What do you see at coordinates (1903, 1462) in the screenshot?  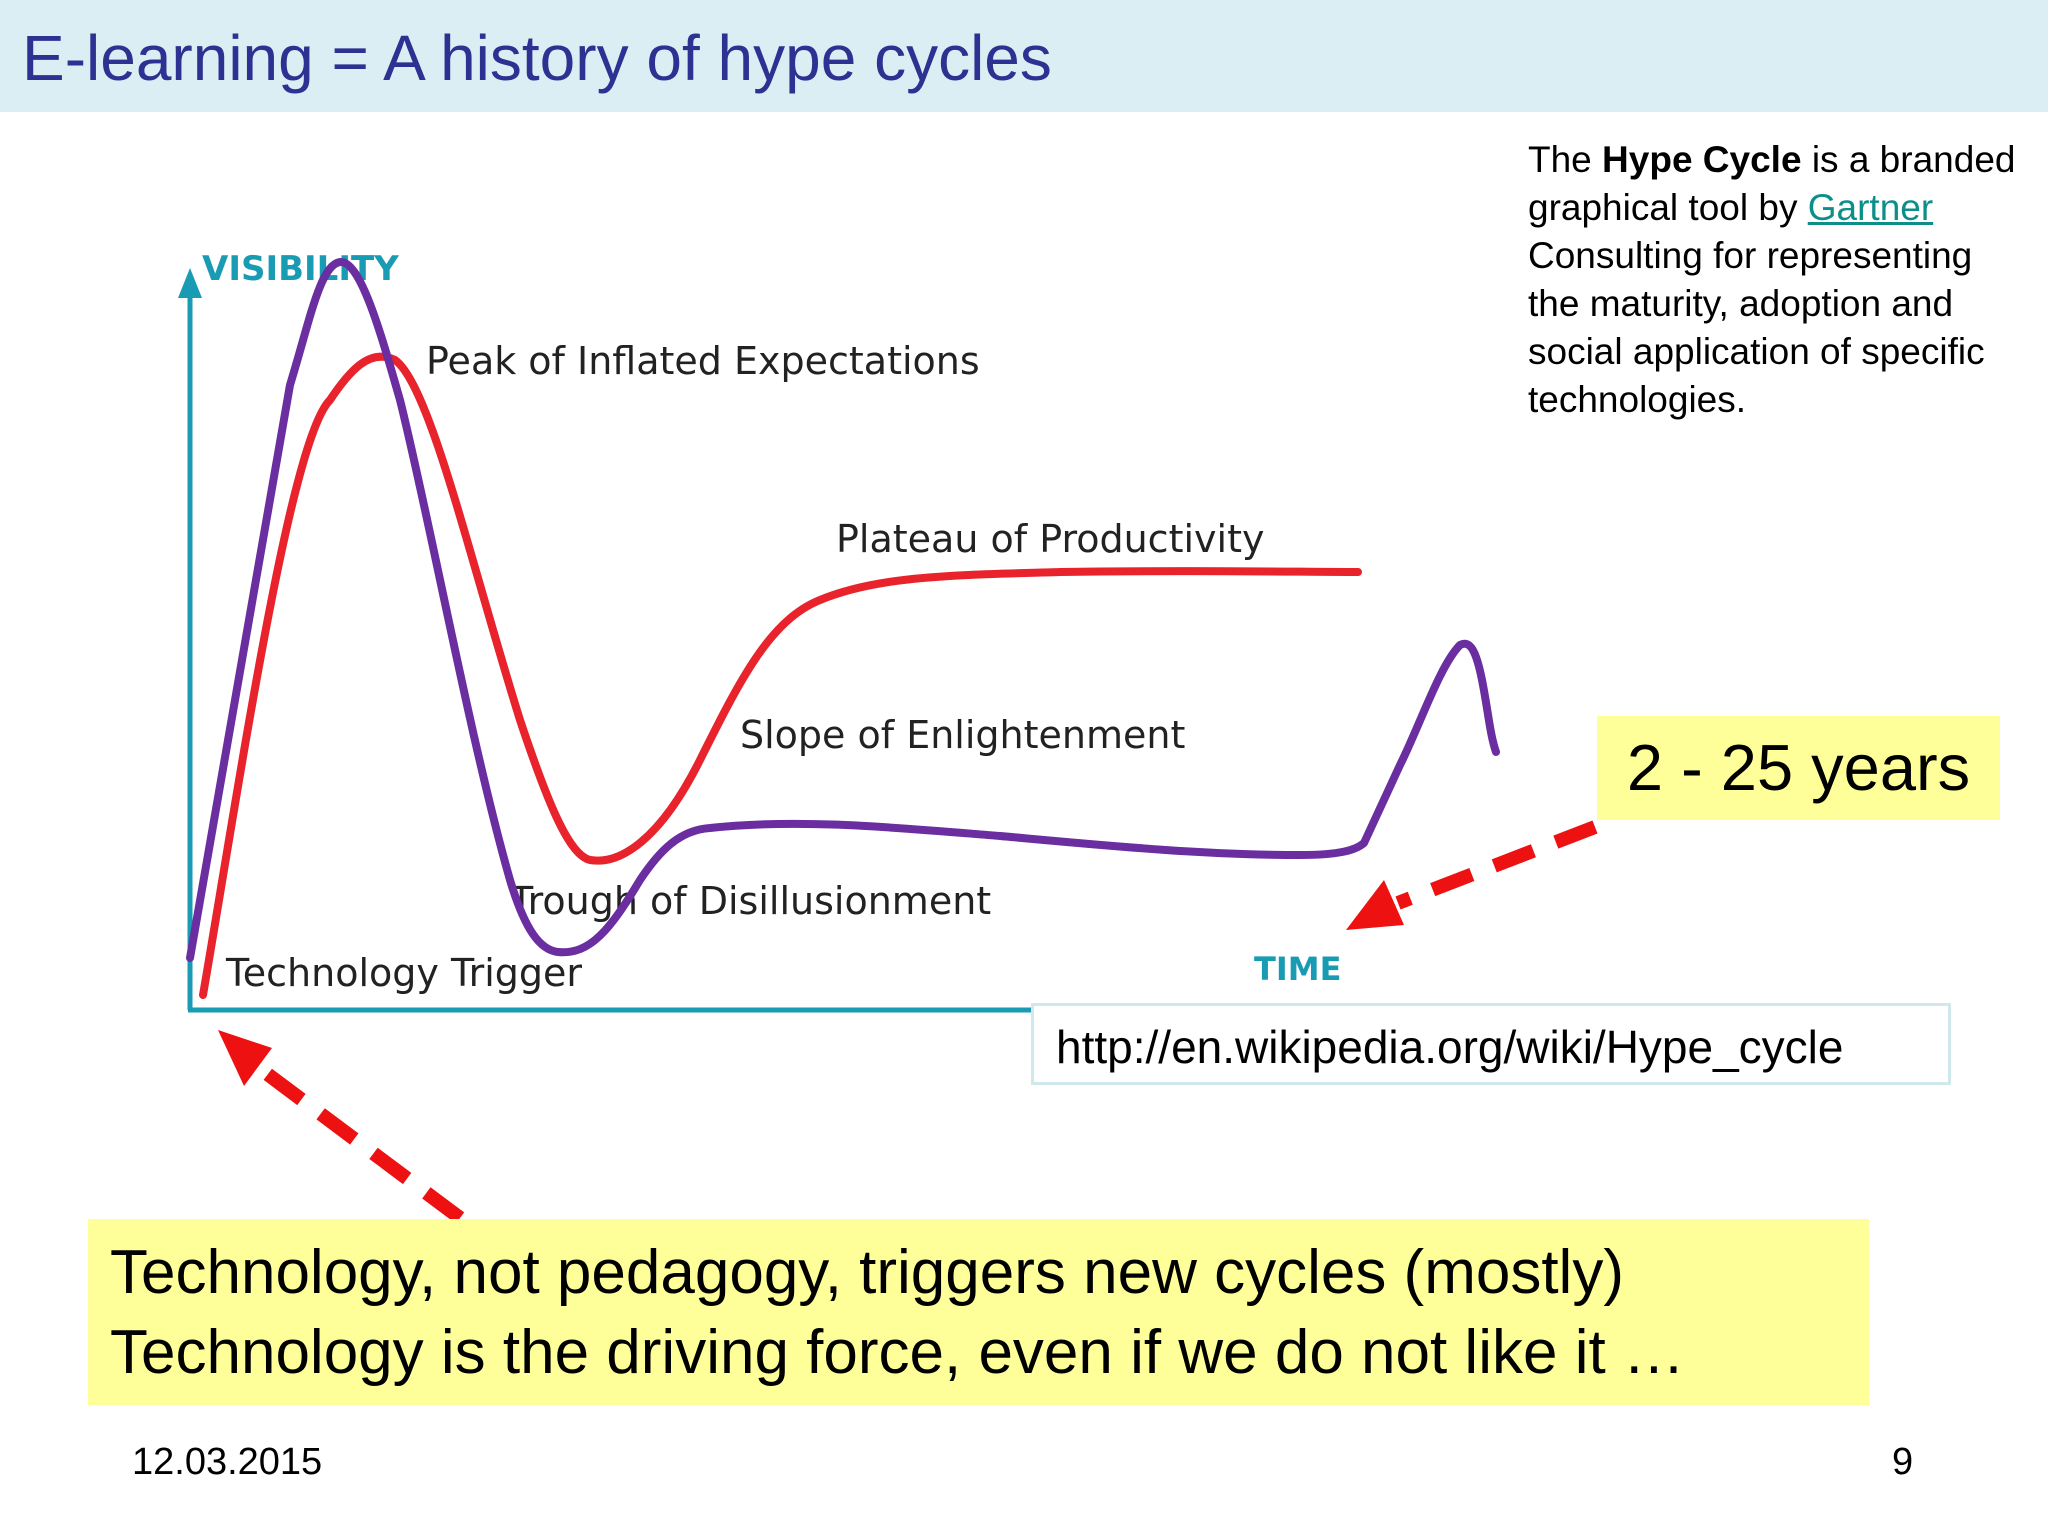 I see `page-number: 9` at bounding box center [1903, 1462].